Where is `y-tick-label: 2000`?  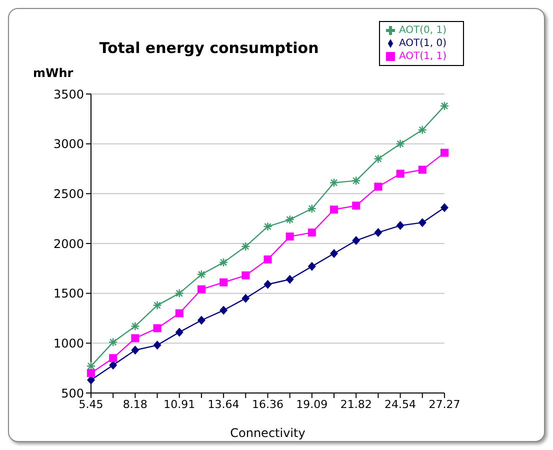
y-tick-label: 2000 is located at coordinates (68, 243).